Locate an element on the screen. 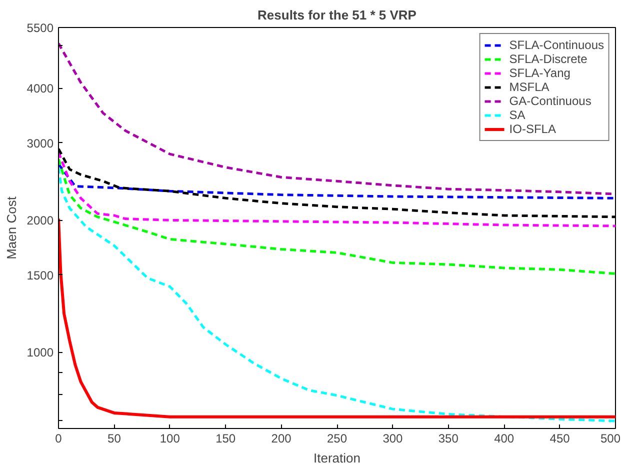 The height and width of the screenshot is (473, 627). legend-label: SFLA-Discrete is located at coordinates (548, 59).